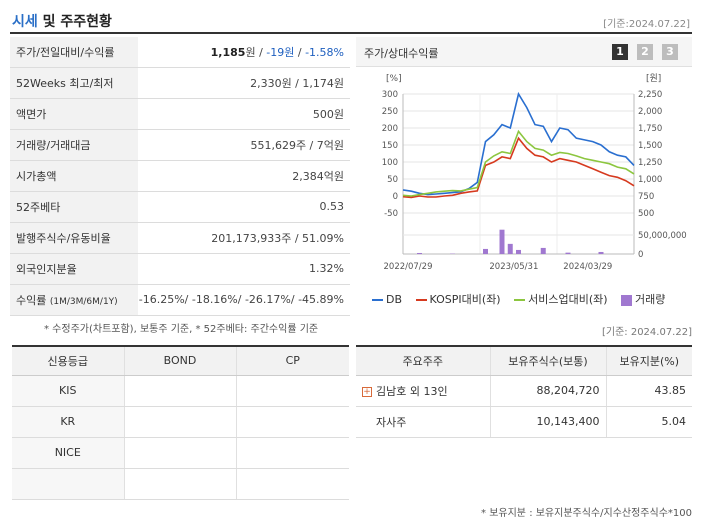 This screenshot has width=702, height=525. Describe the element at coordinates (68, 484) in the screenshot. I see `agency-cell` at that location.